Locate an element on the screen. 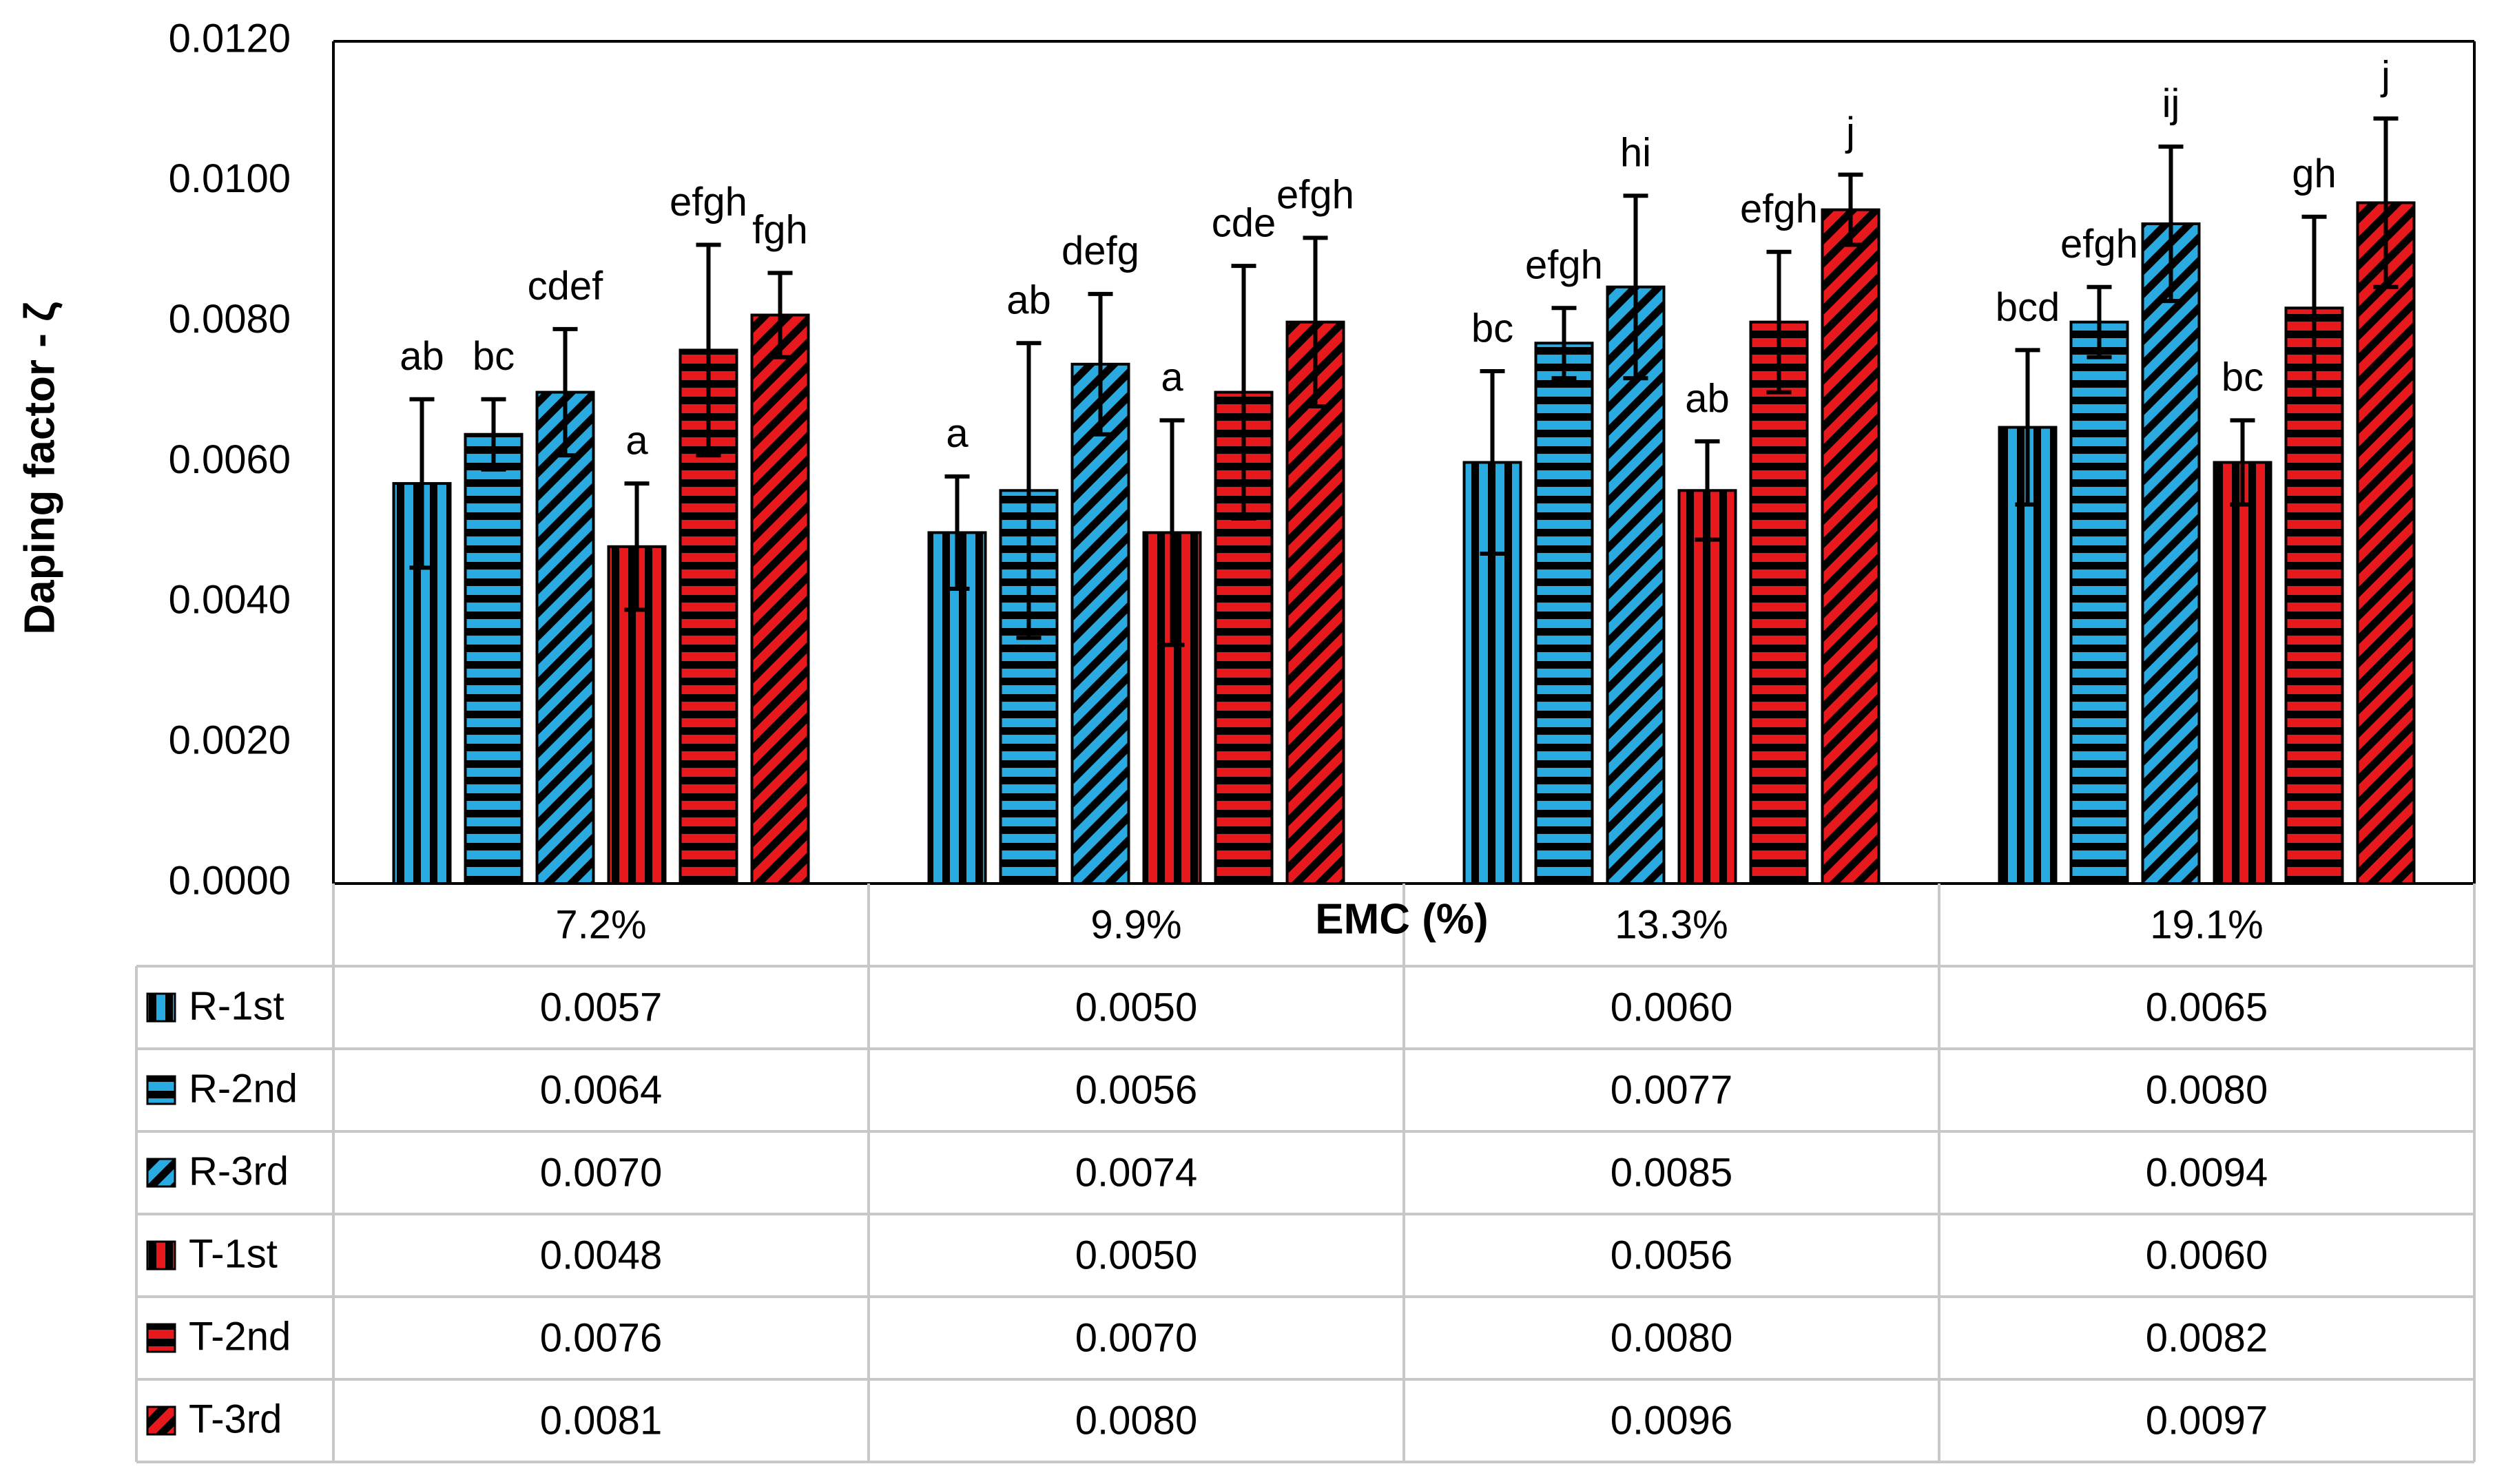 This screenshot has height=1484, width=2495. table-value: 0.0048 is located at coordinates (601, 1255).